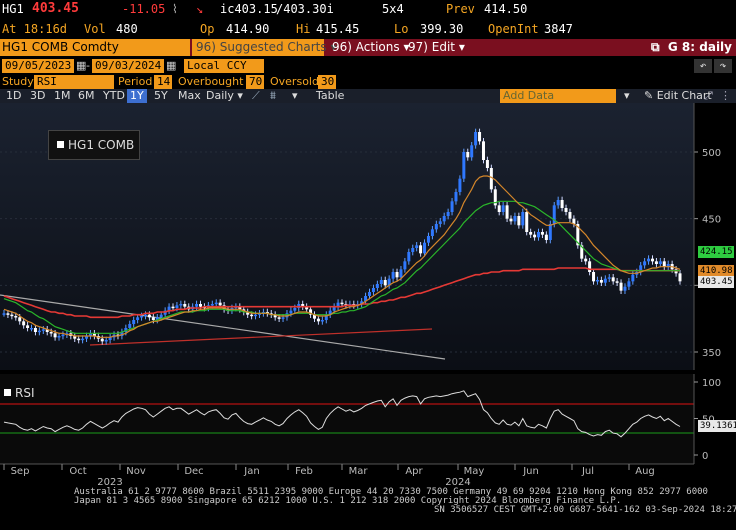 Image resolution: width=736 pixels, height=530 pixels. I want to click on overbought-input: 70, so click(255, 82).